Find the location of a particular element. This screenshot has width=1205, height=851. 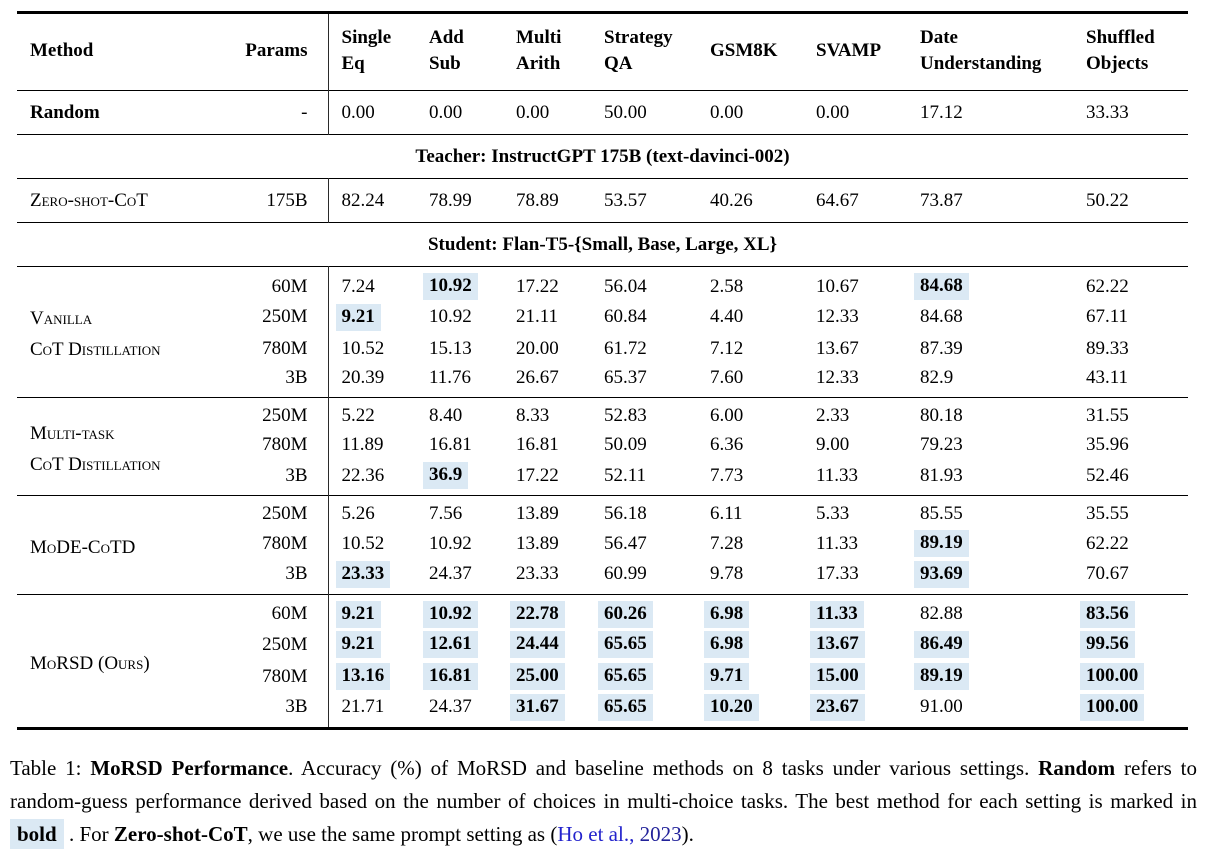

score-cell: 4.40 is located at coordinates (727, 316).